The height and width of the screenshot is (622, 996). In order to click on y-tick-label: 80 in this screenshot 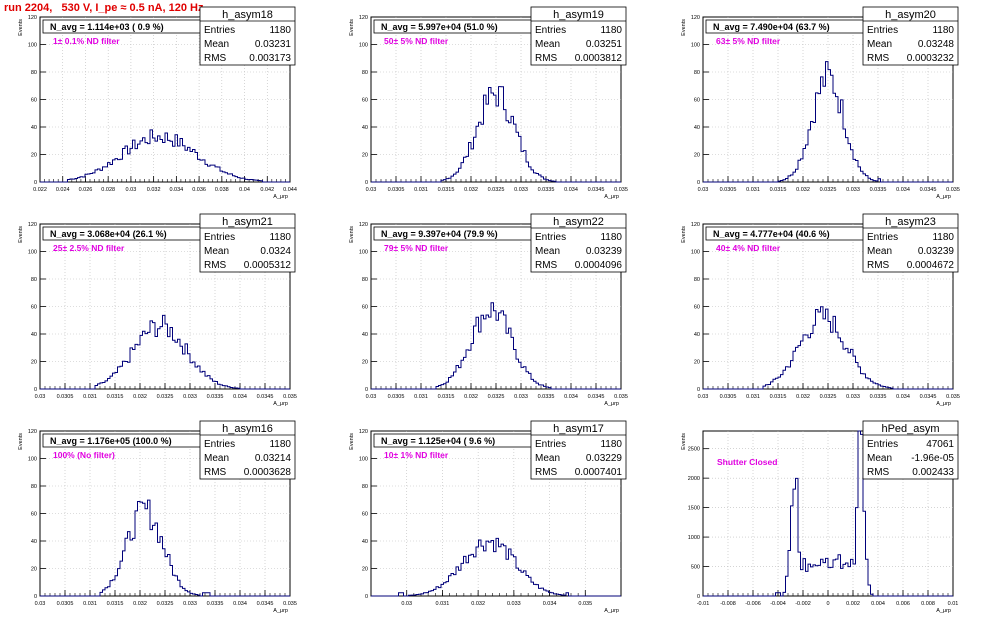, I will do `click(34, 73)`.